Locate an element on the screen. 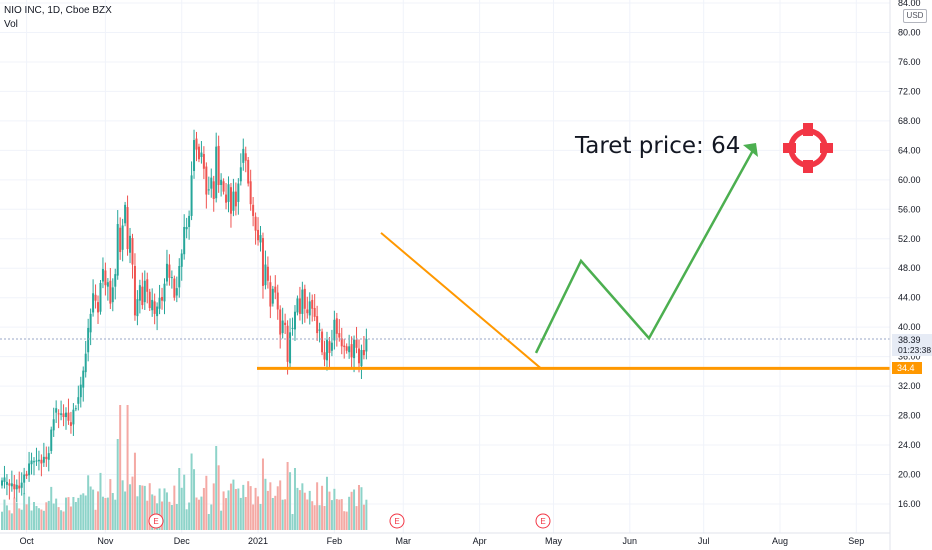 The image size is (932, 550). time-axis: Oct Nov Dec 2021 Feb Mar Apr May Jun Jul Aug Sep is located at coordinates (442, 541).